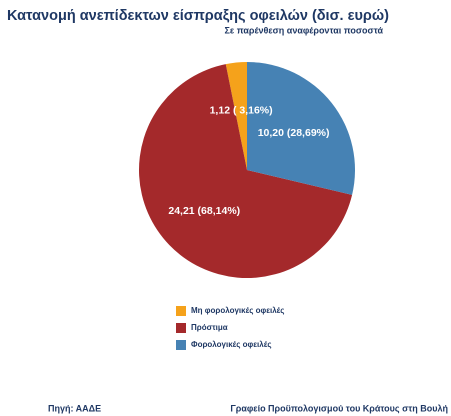  I want to click on data-label: 10,20 (28,69%), so click(294, 133).